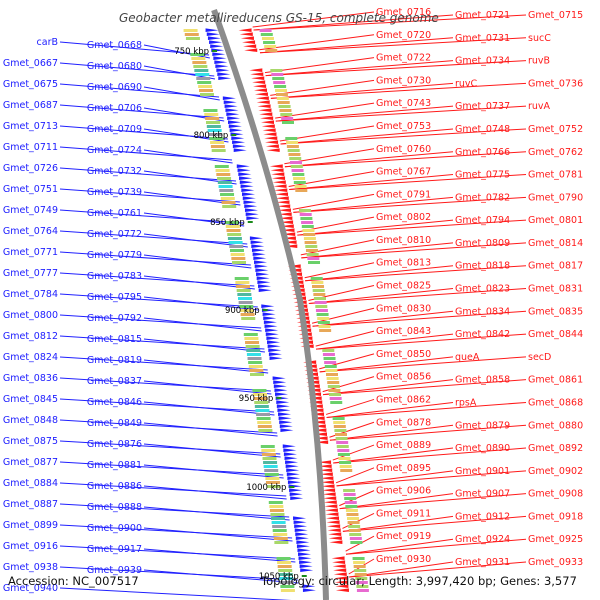 This screenshot has width=600, height=600. I want to click on gene-label: Gmet_0823, so click(482, 289).